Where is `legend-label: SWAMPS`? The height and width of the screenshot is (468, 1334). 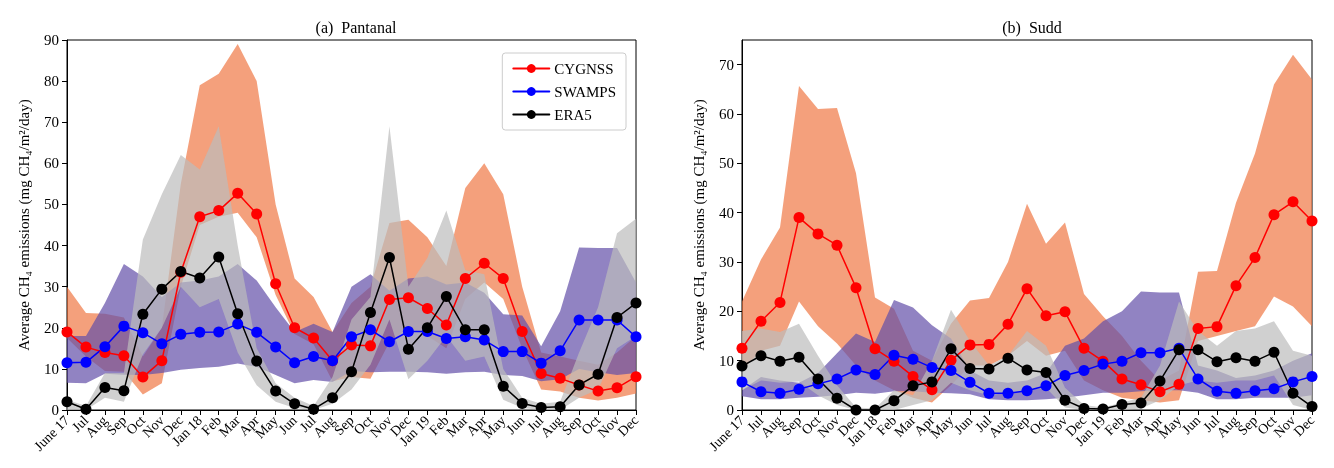
legend-label: SWAMPS is located at coordinates (585, 91).